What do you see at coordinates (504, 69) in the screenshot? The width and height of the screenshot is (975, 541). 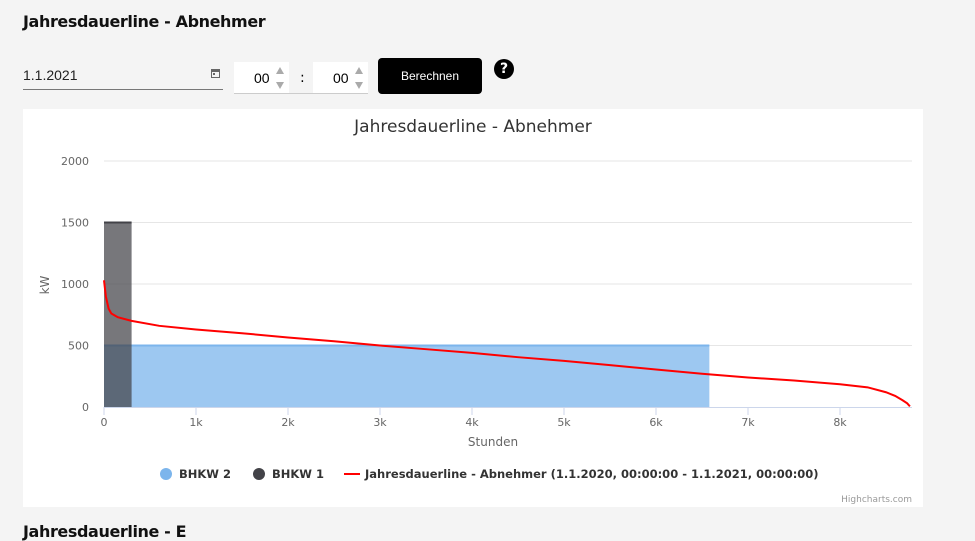 I see `help-icon: ?` at bounding box center [504, 69].